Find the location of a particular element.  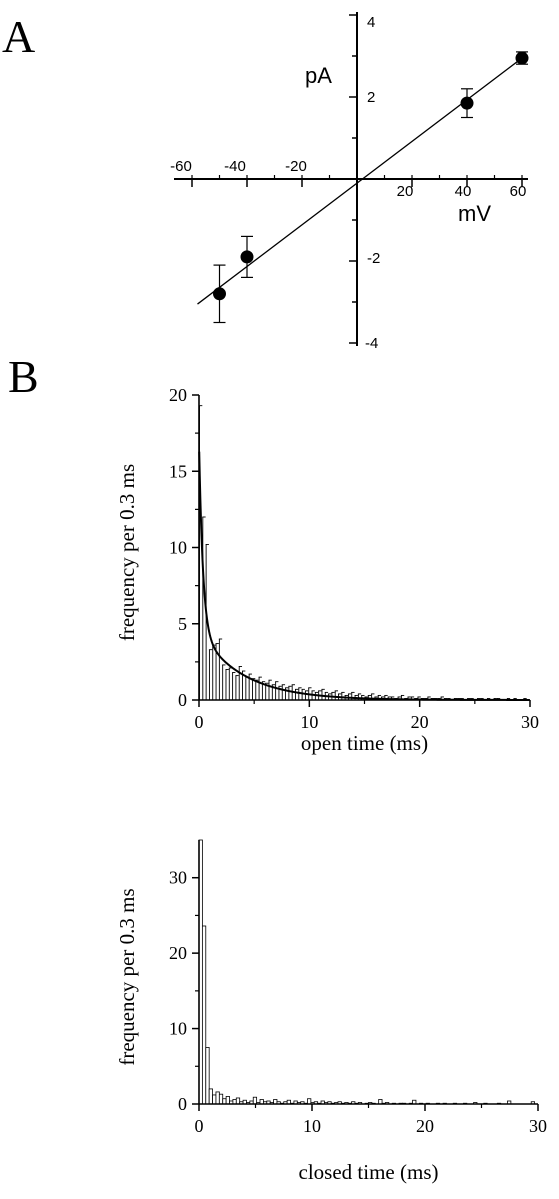

x-tick-label: -60 is located at coordinates (181, 166).